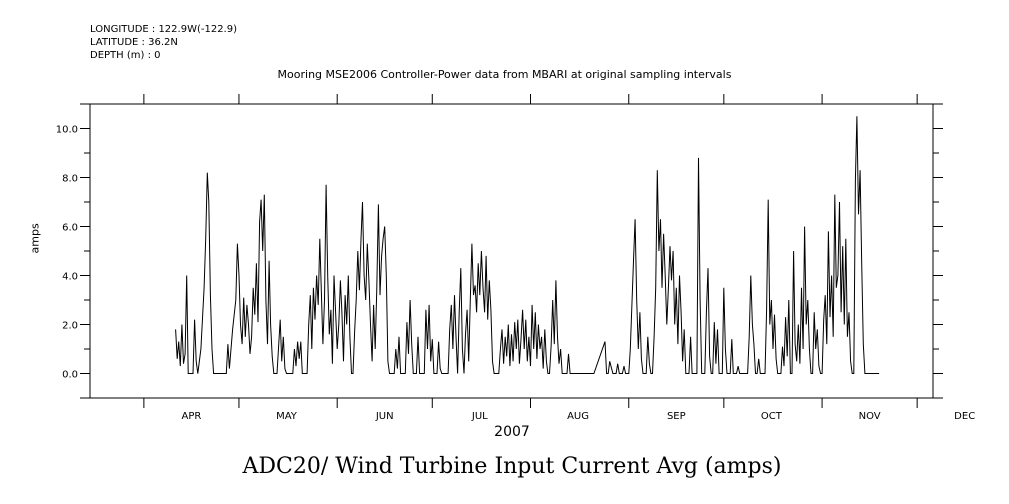 The height and width of the screenshot is (504, 1009). What do you see at coordinates (163, 29) in the screenshot?
I see `longitude-label: LONGITUDE : 122.9W(-122.9)` at bounding box center [163, 29].